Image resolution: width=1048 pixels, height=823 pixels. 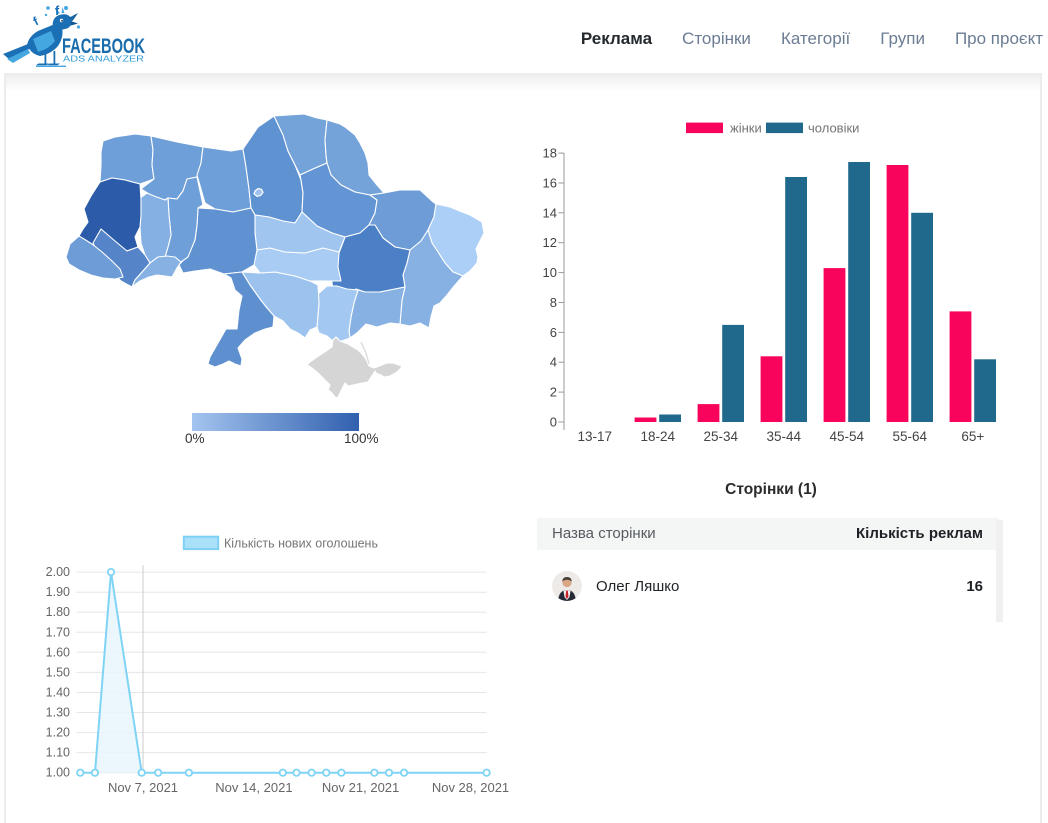 What do you see at coordinates (58, 733) in the screenshot?
I see `svg-text: 1.20` at bounding box center [58, 733].